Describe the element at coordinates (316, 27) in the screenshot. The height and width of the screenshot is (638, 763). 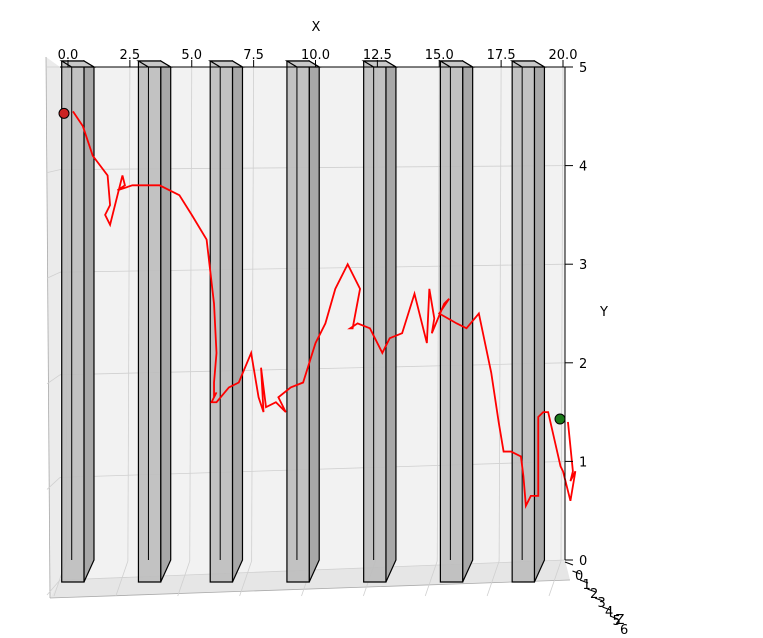
I see `x-axis-label: X` at that location.